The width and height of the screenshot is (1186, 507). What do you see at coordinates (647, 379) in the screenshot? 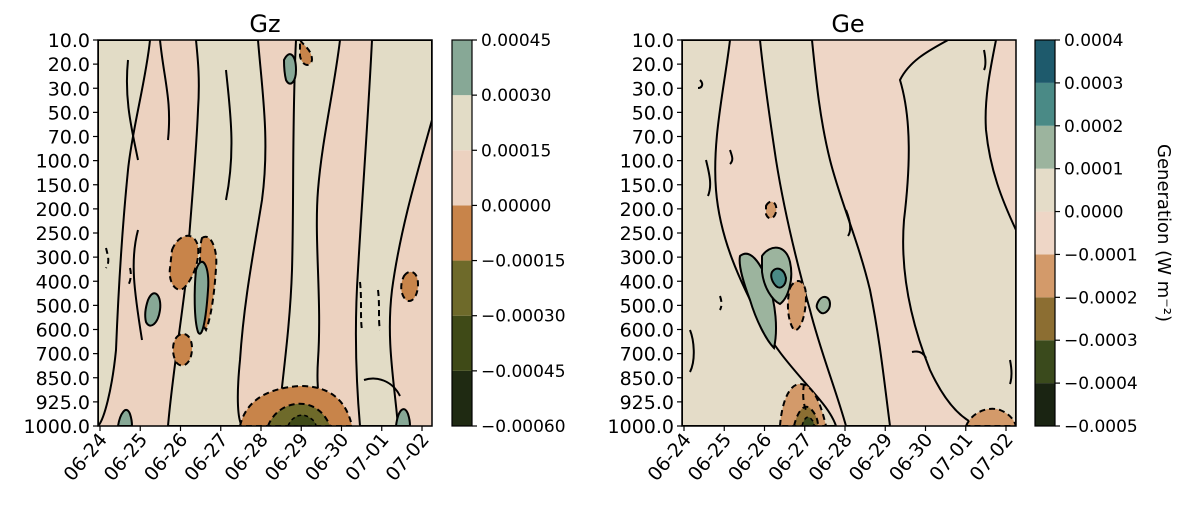
I see `ge-ytick-label: 850.0` at bounding box center [647, 379].